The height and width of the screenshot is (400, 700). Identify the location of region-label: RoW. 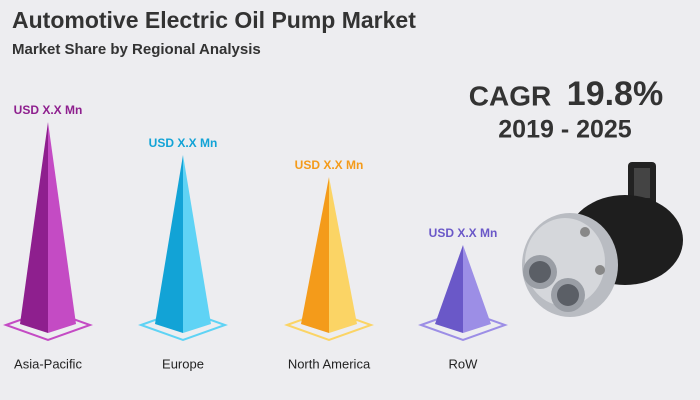
(464, 363).